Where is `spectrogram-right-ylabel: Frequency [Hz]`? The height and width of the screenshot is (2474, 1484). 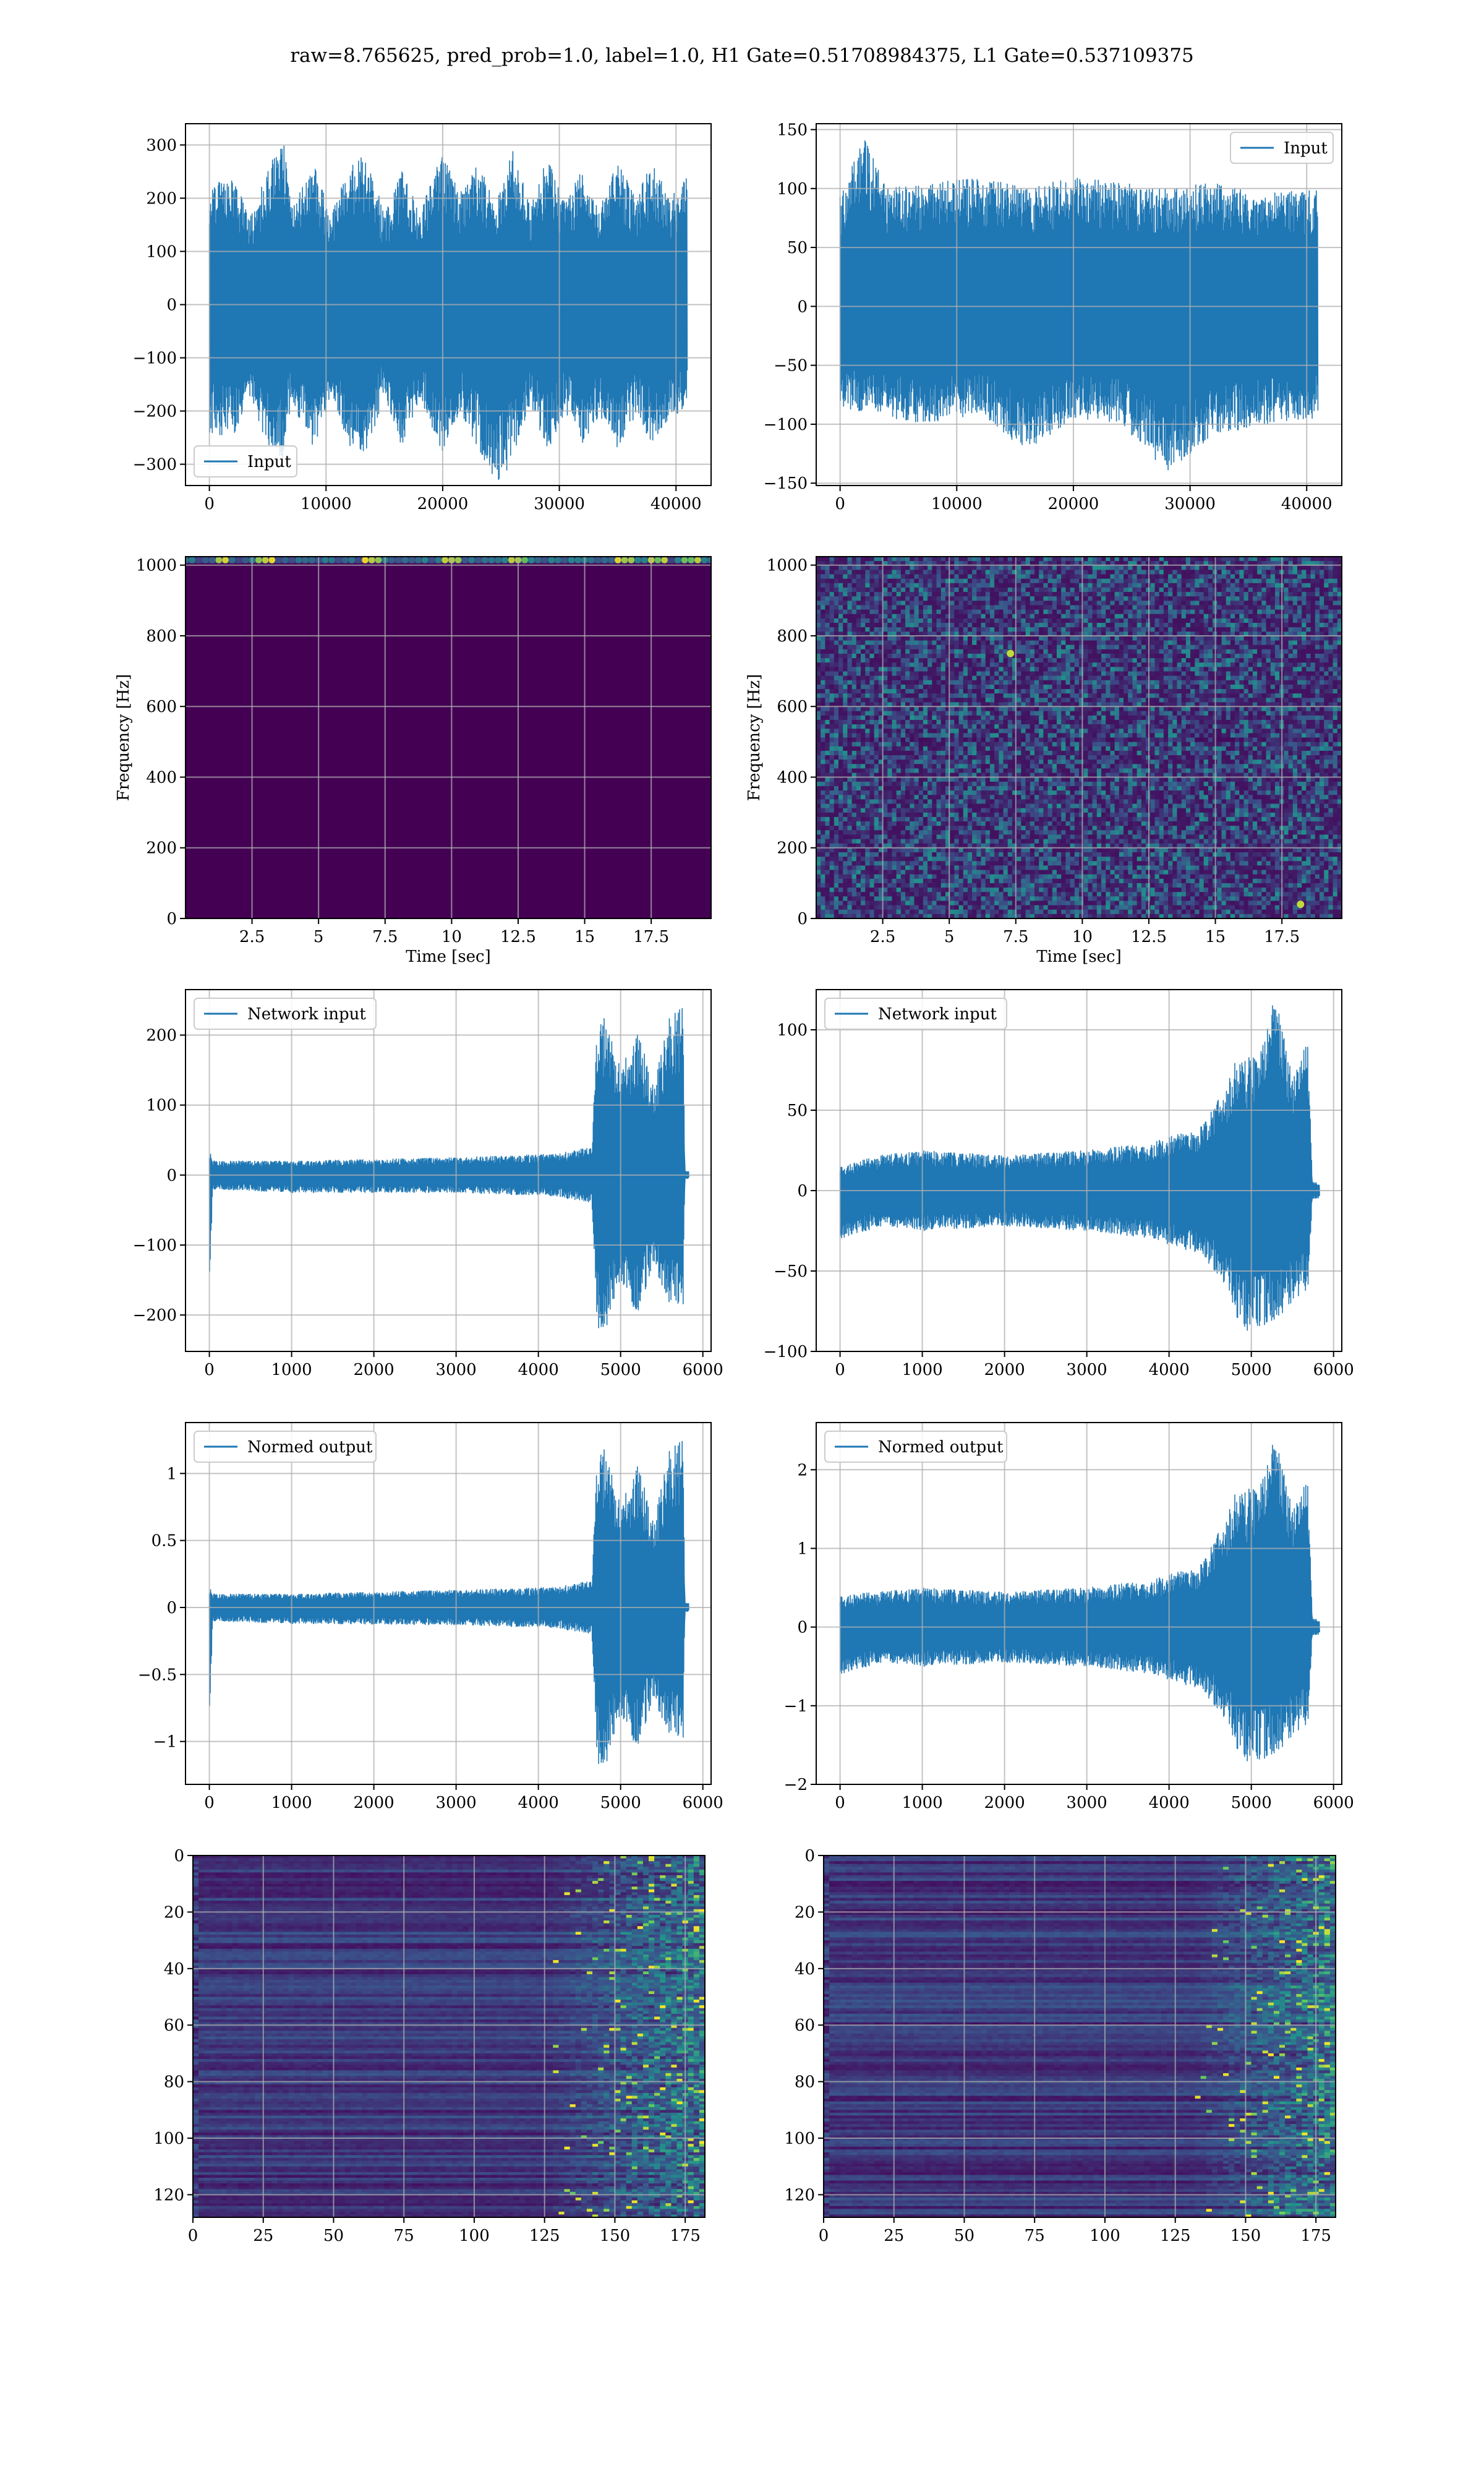
spectrogram-right-ylabel: Frequency [Hz] is located at coordinates (754, 738).